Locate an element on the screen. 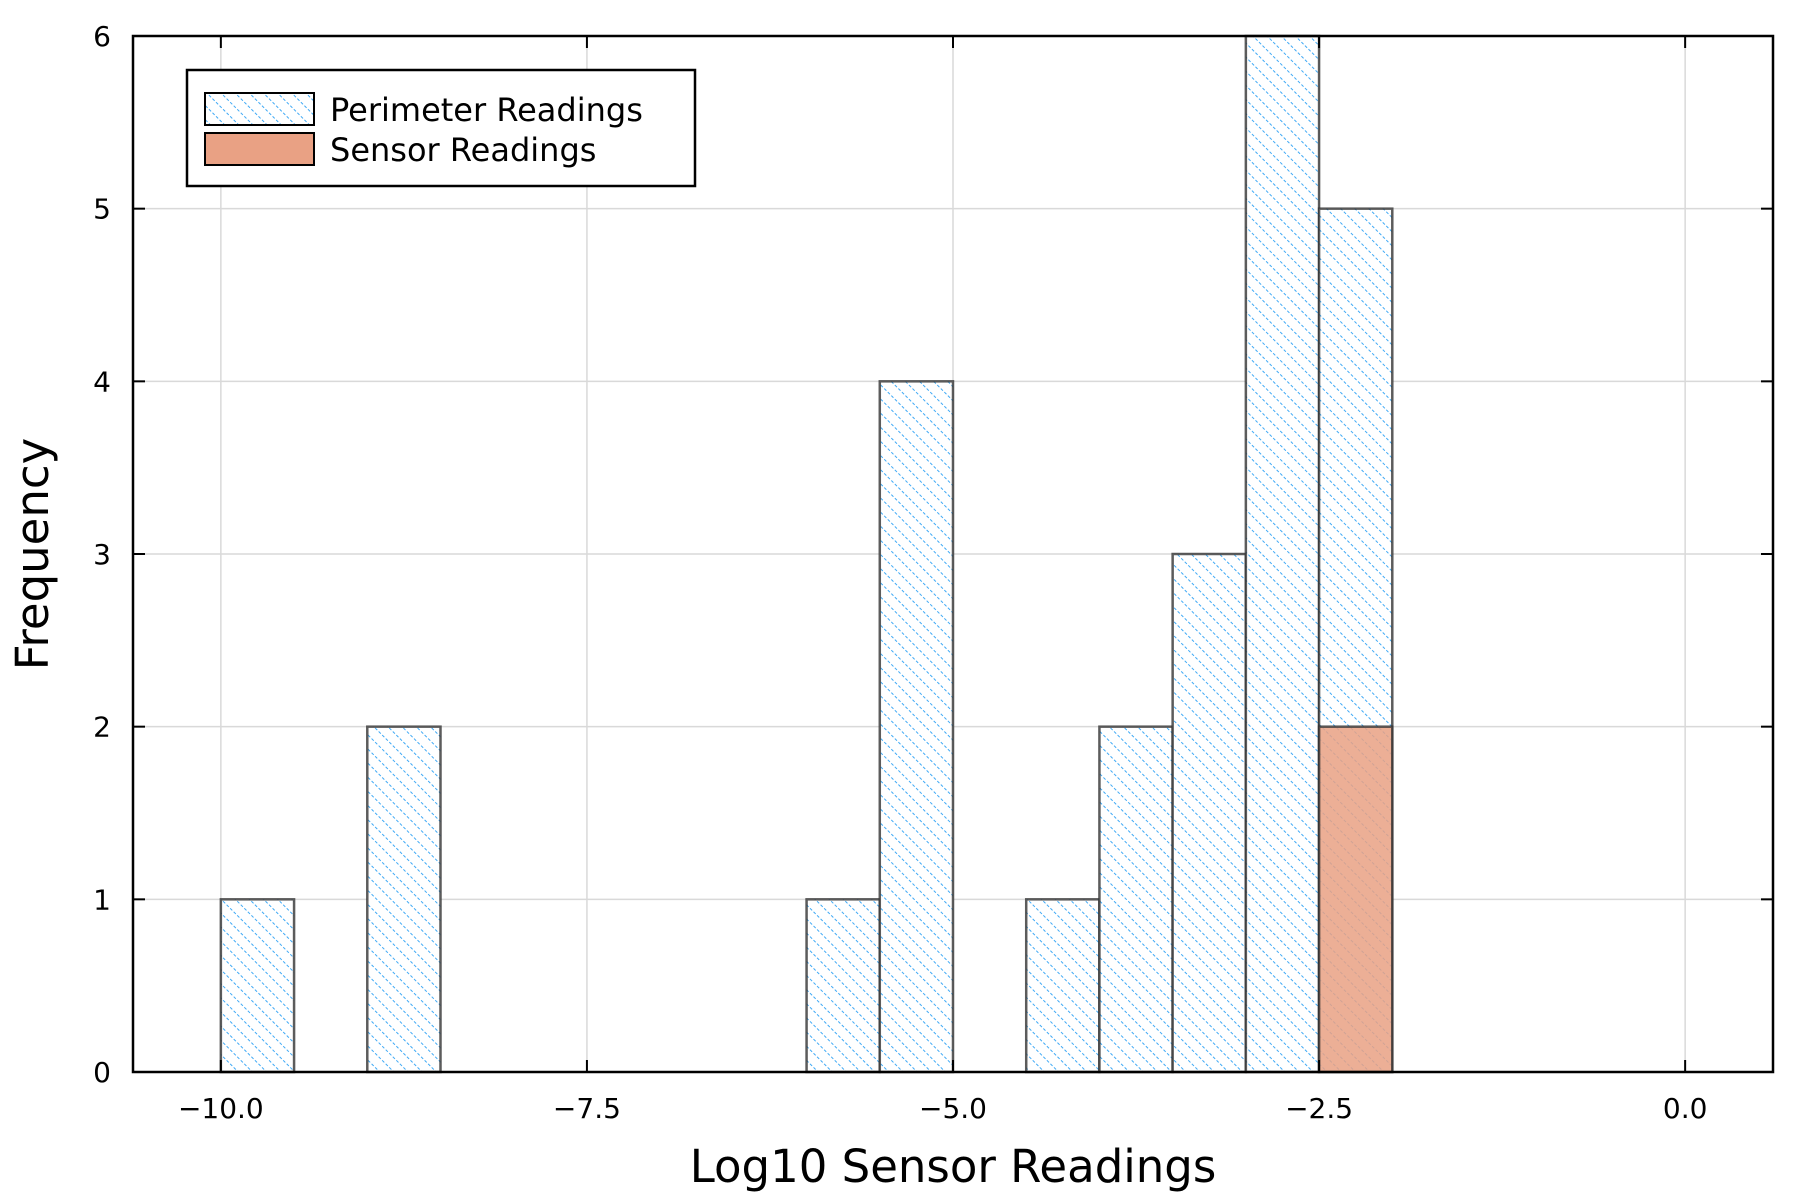 The height and width of the screenshot is (1200, 1800). y-tick-label-3: 3 is located at coordinates (102, 554).